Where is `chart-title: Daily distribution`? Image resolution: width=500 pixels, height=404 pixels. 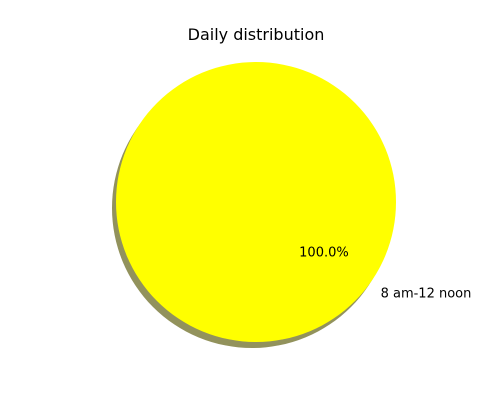 chart-title: Daily distribution is located at coordinates (256, 34).